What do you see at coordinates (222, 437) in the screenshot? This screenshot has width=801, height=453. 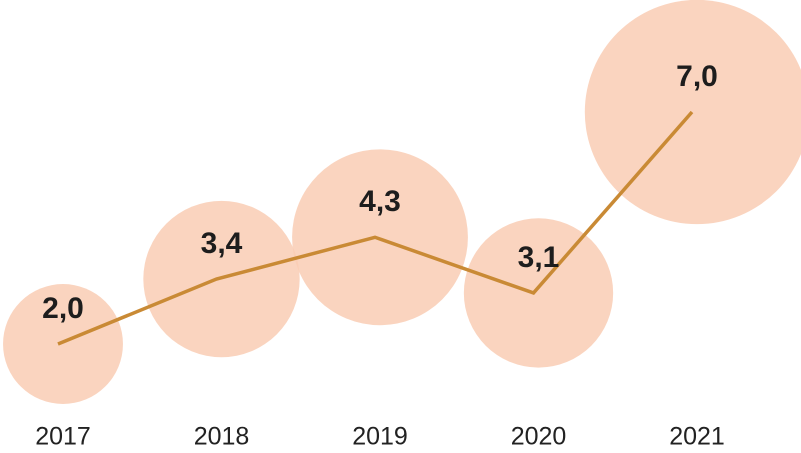 I see `x-tick-label: 2018` at bounding box center [222, 437].